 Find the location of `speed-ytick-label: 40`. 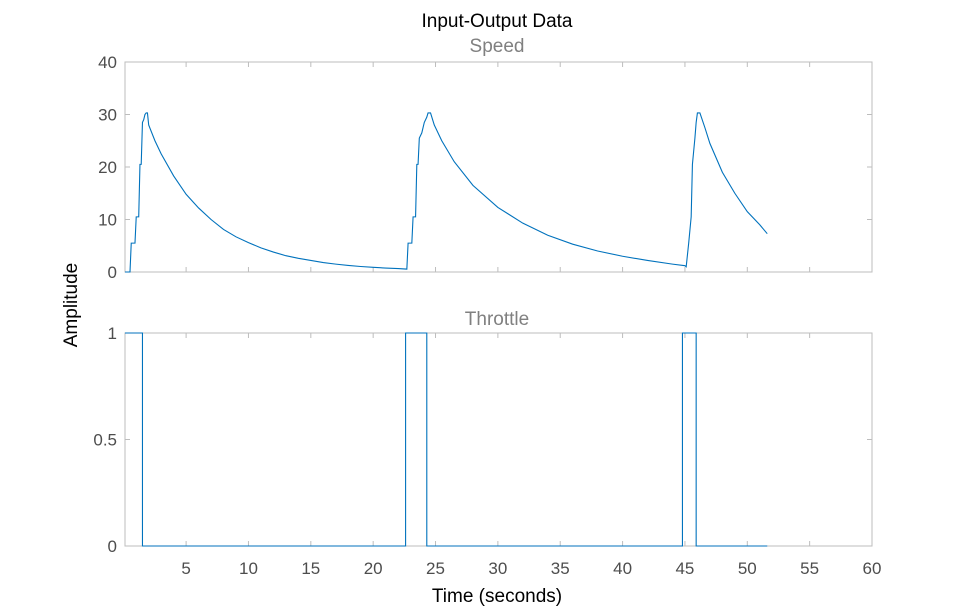

speed-ytick-label: 40 is located at coordinates (107, 62).